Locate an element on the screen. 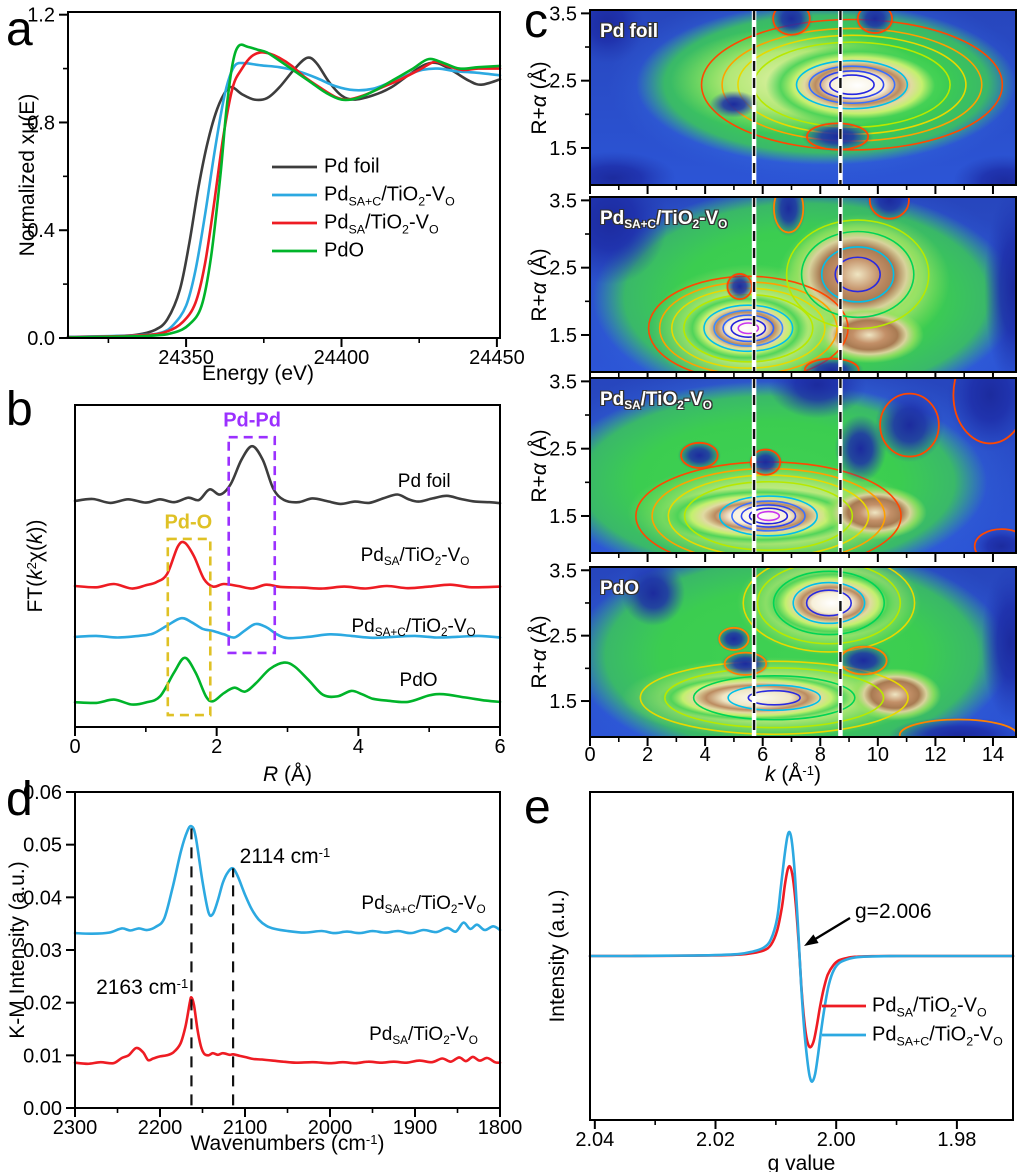 This screenshot has height=1172, width=1034. x-tick-label: 2 is located at coordinates (647, 755).